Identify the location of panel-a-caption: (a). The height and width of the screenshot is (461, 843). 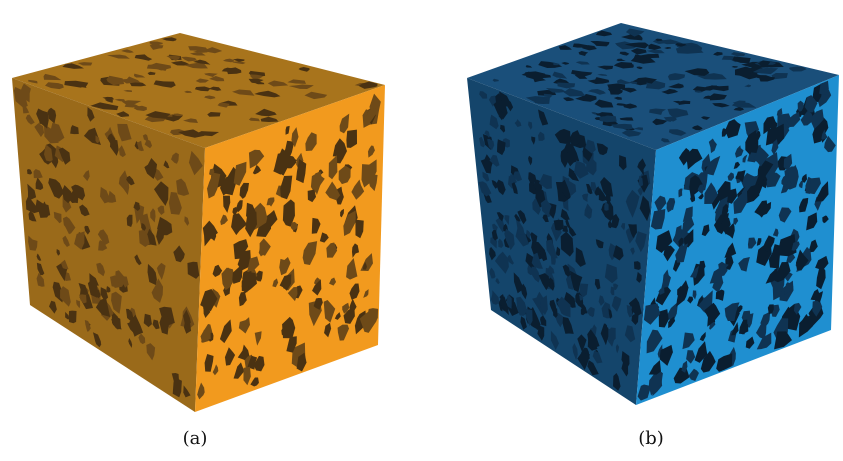
(195, 438).